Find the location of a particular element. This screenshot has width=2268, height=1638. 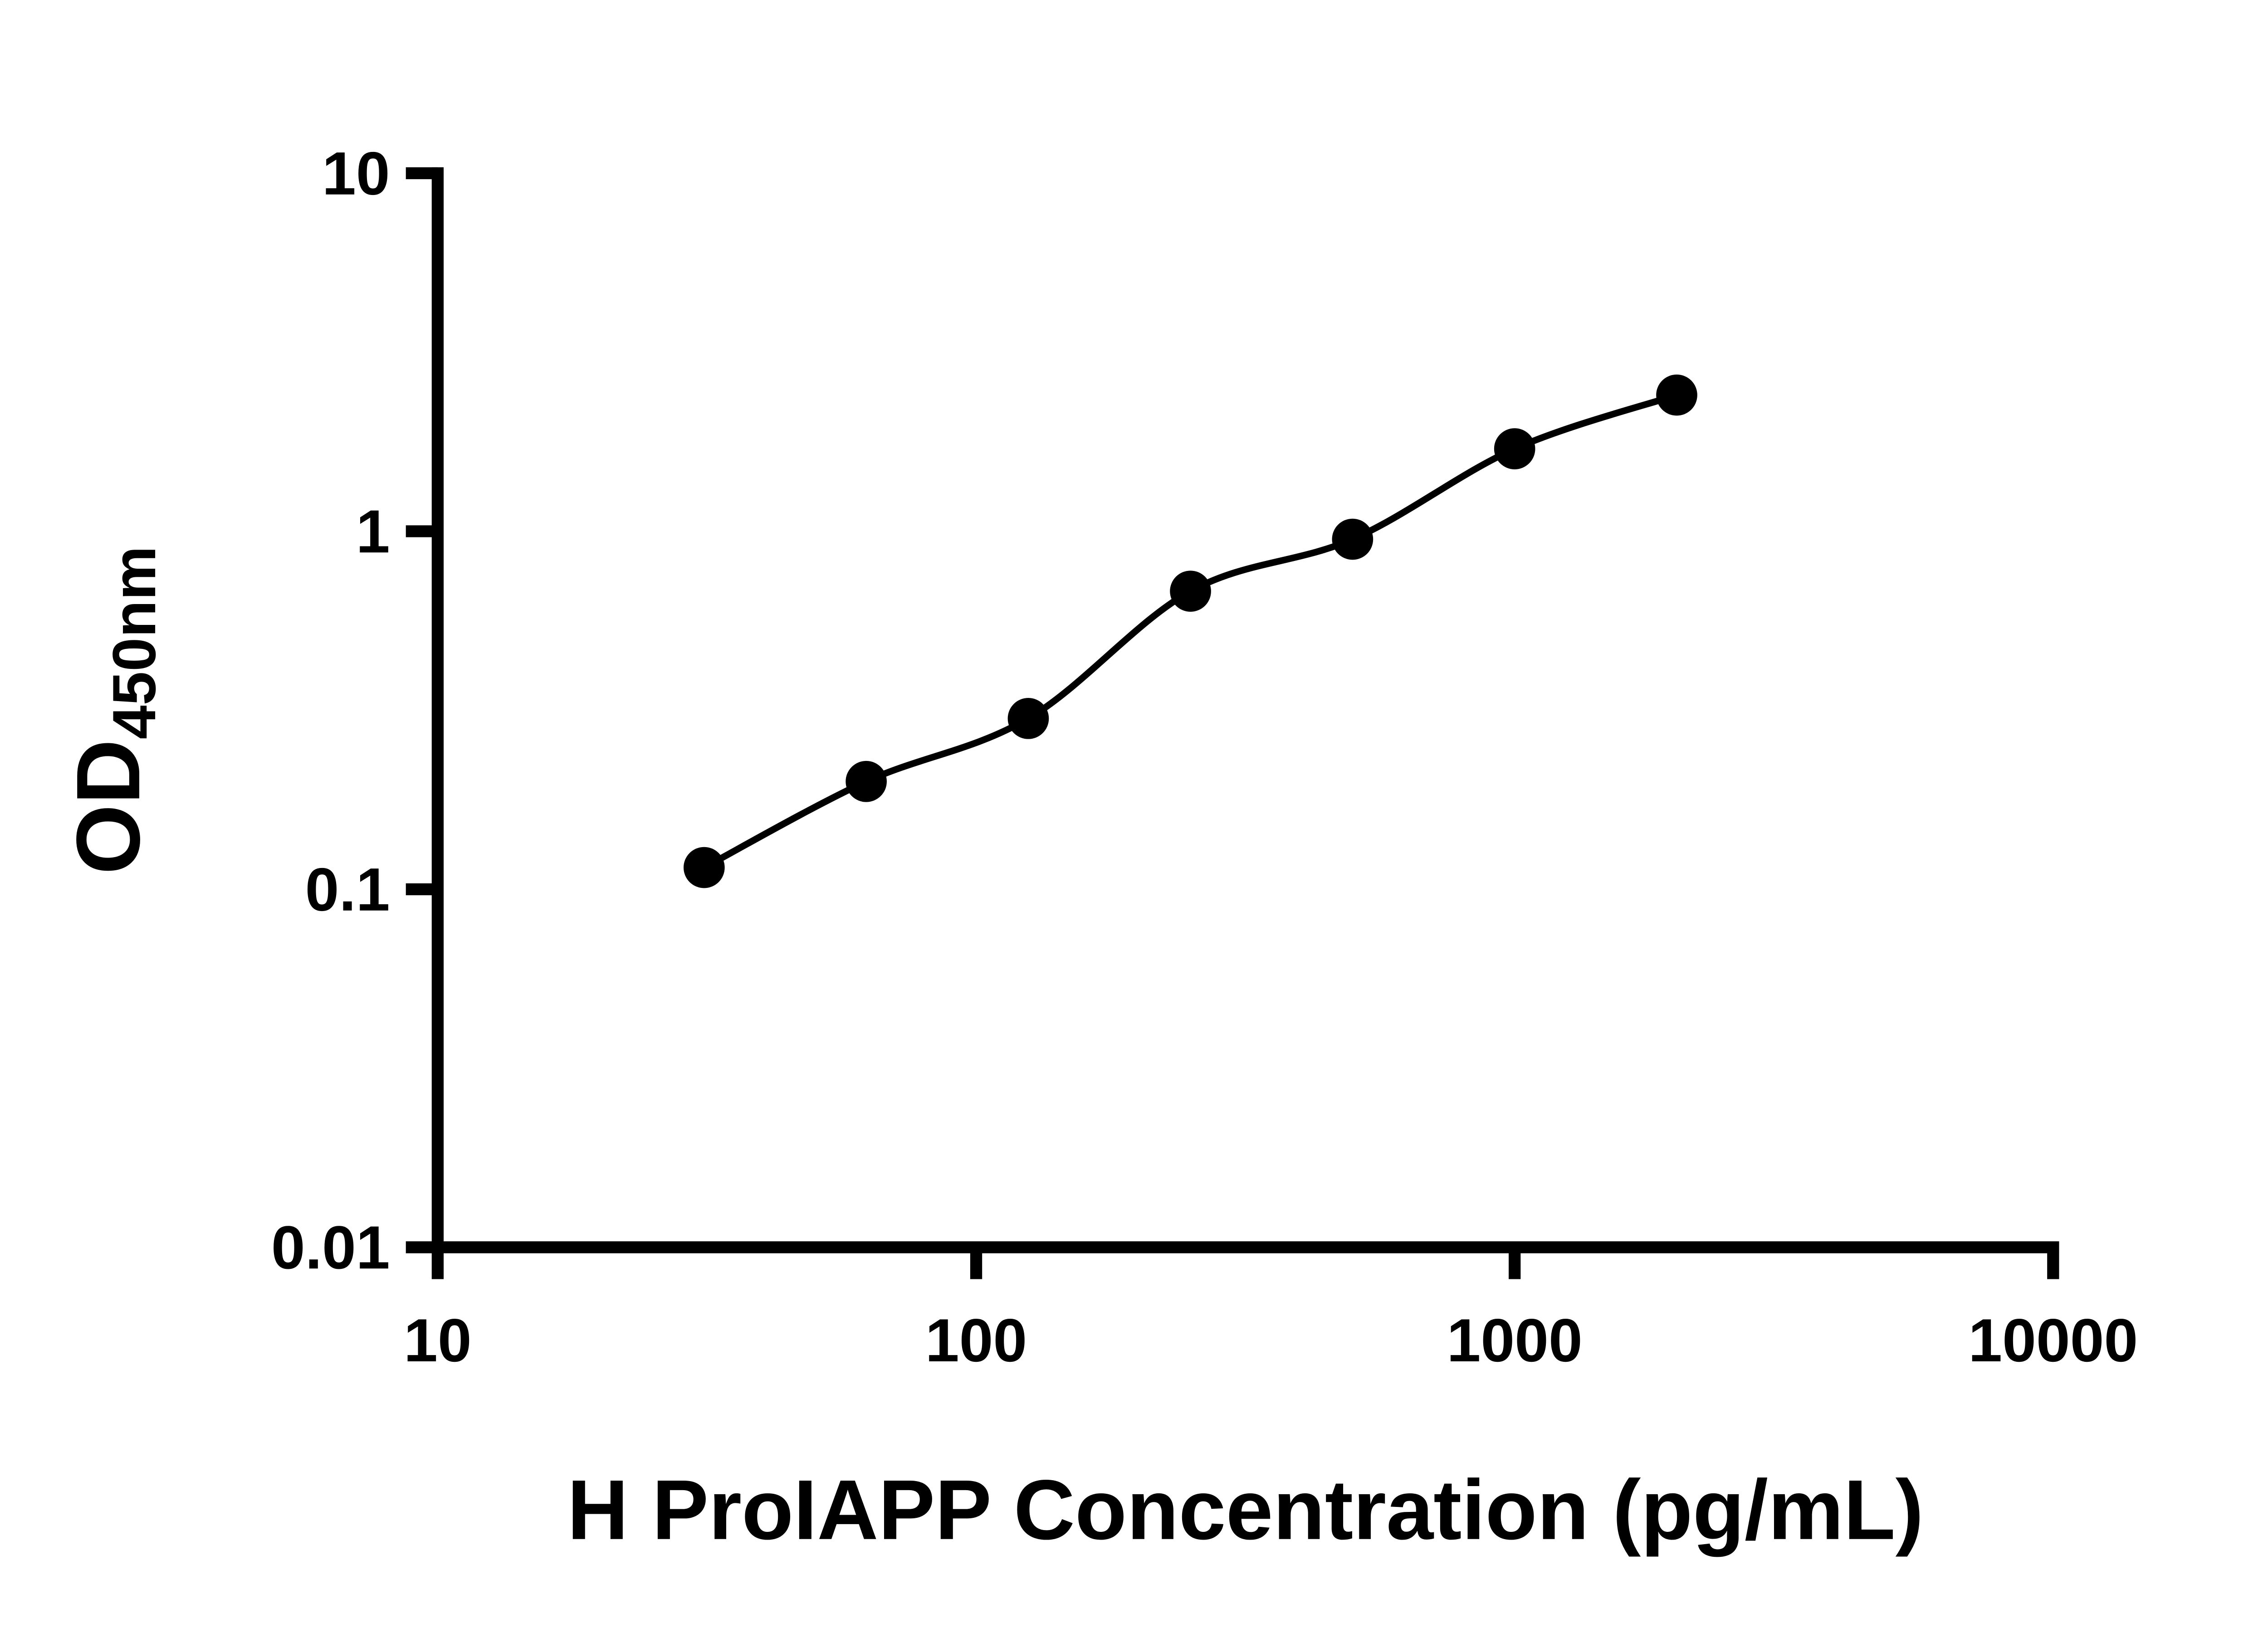

x-tick-label: 10000 is located at coordinates (2053, 1340).